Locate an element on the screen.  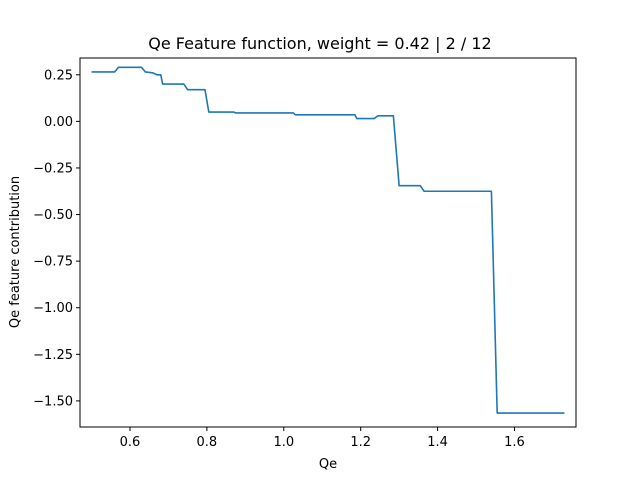
y-tick-label: −1.25 is located at coordinates (53, 355).